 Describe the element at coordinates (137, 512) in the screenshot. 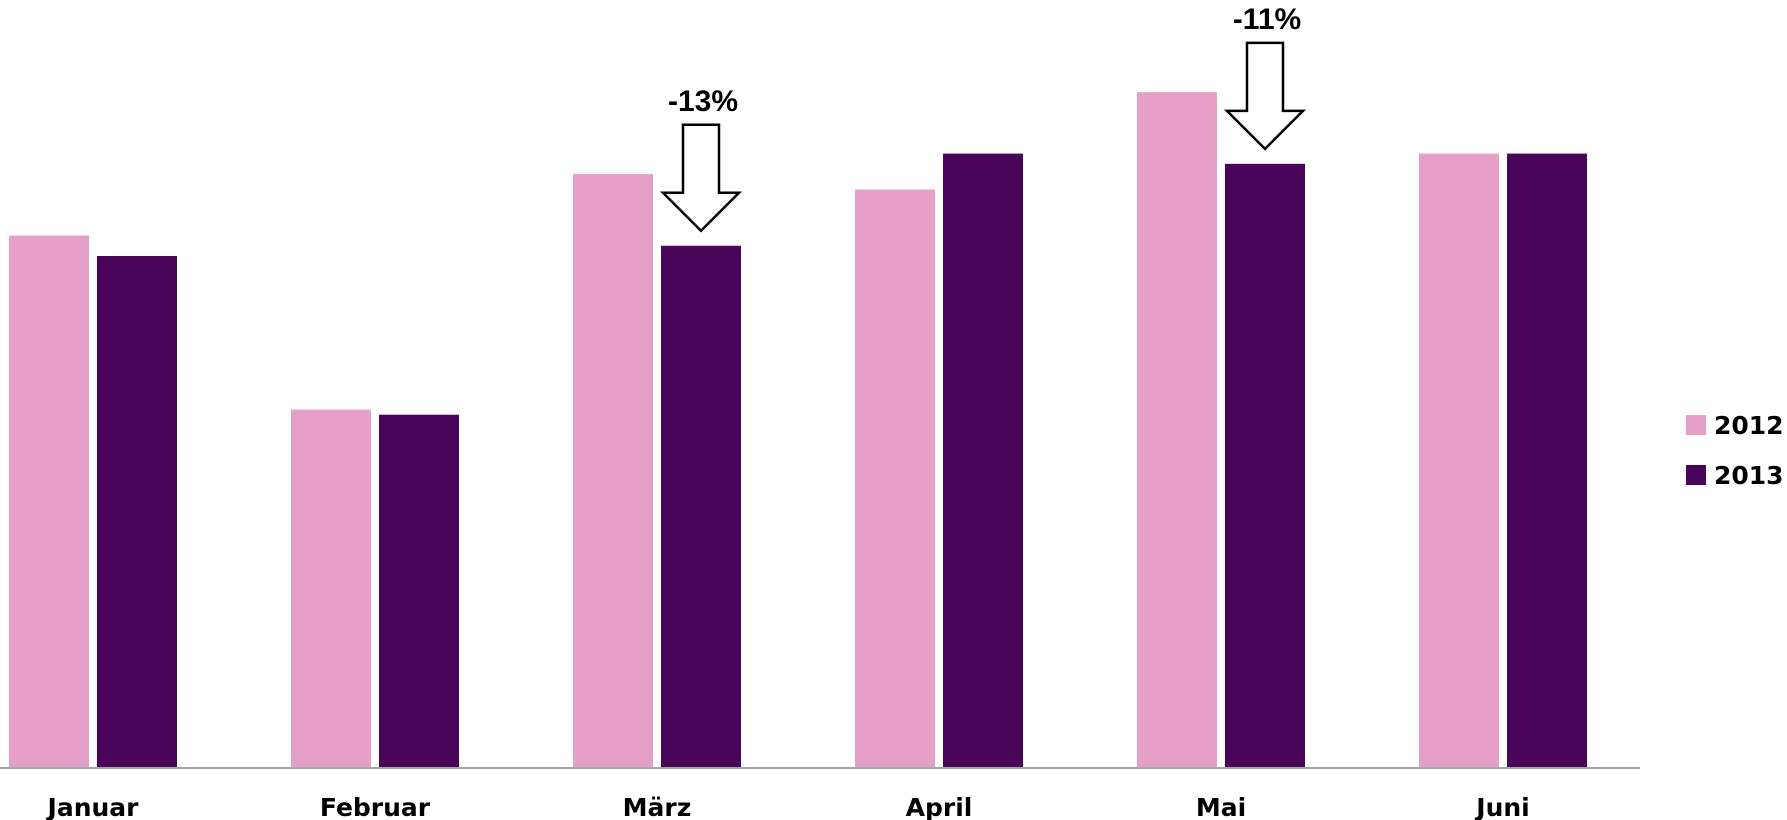

I see `bar-januar-2013` at that location.